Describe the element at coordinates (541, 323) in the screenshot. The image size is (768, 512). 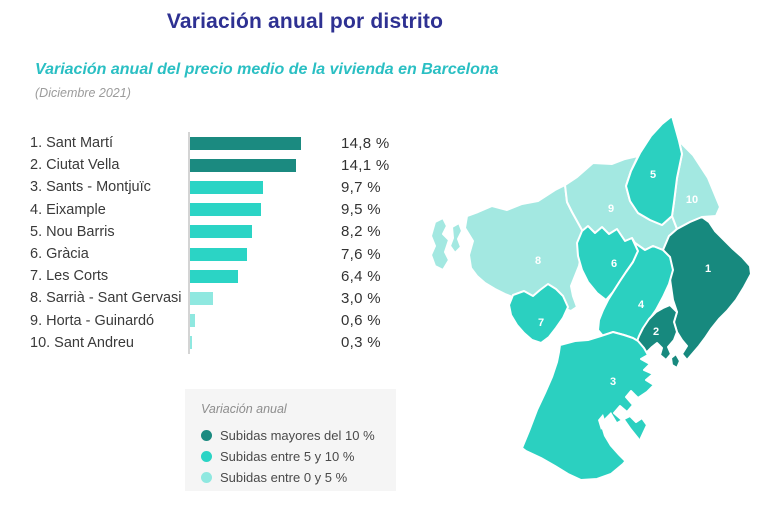
I see `map-district-number: 7` at that location.